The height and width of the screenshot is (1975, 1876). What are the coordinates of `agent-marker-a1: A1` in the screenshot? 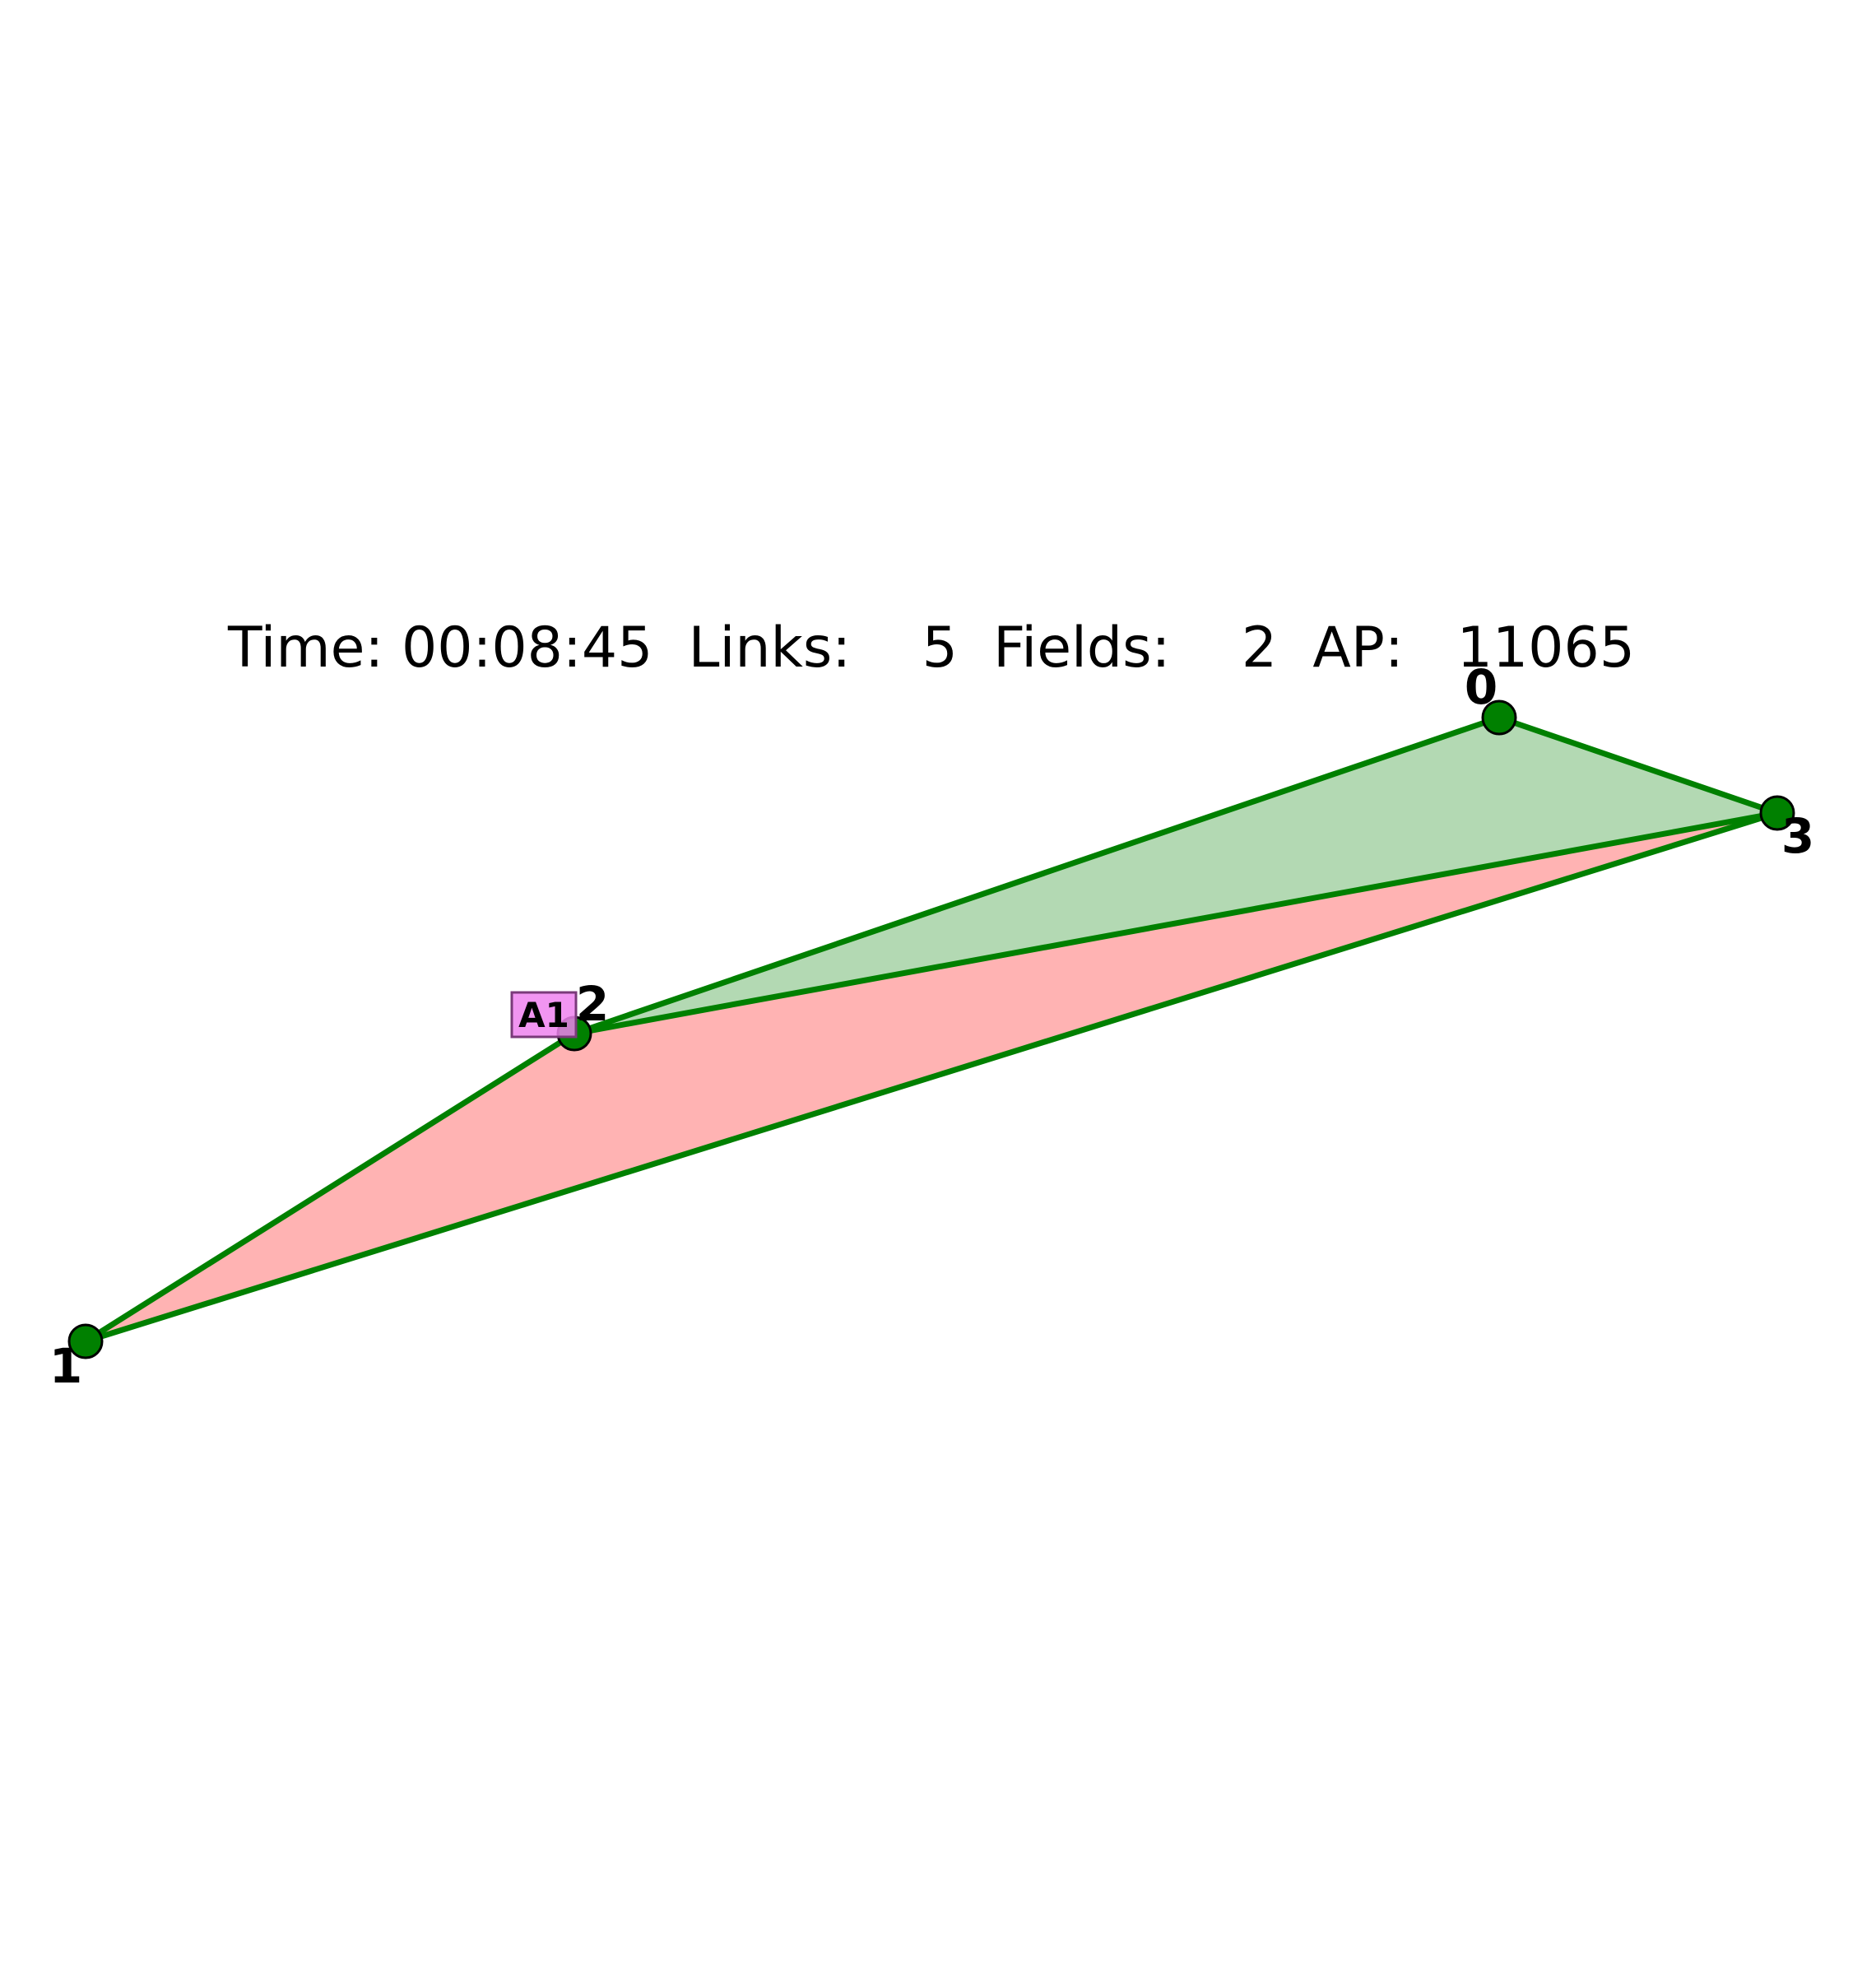 It's located at (544, 1015).